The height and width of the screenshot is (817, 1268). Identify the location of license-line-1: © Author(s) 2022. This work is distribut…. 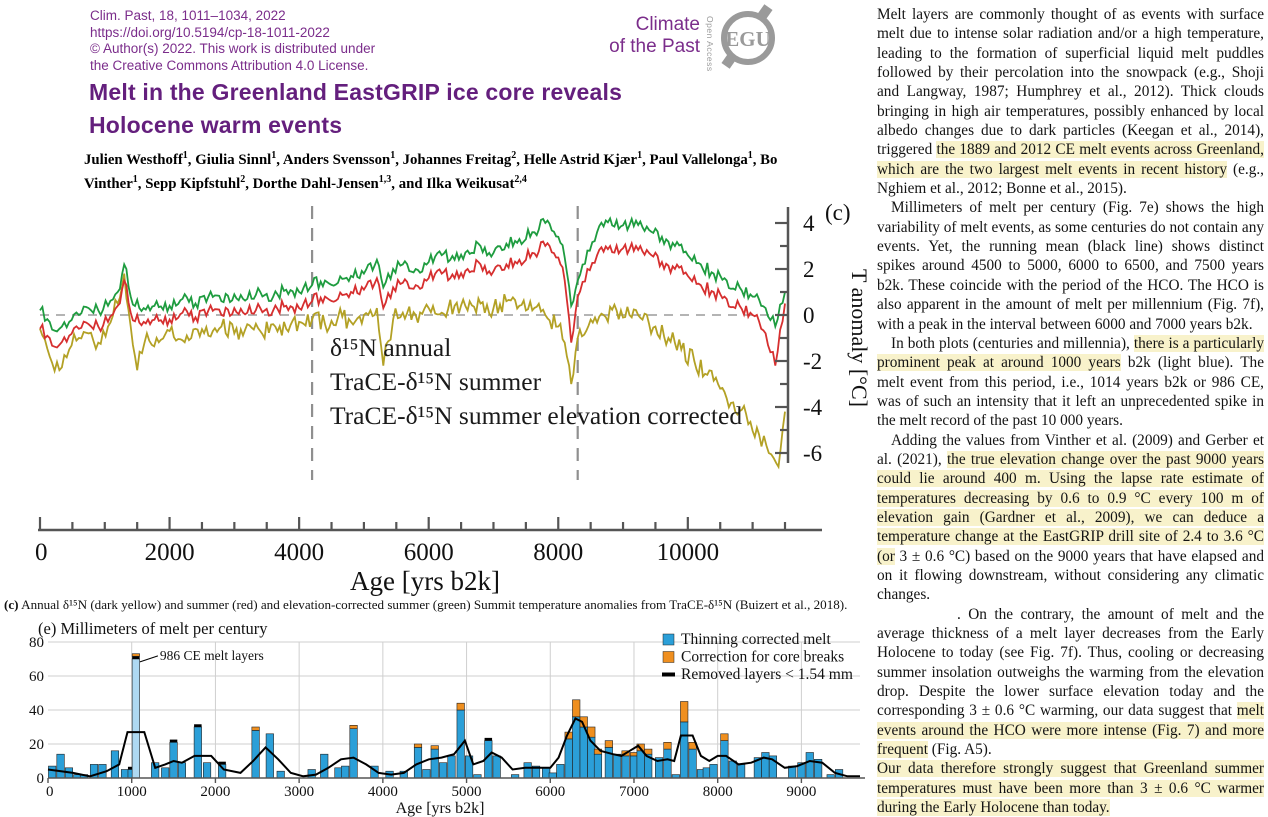
(233, 48).